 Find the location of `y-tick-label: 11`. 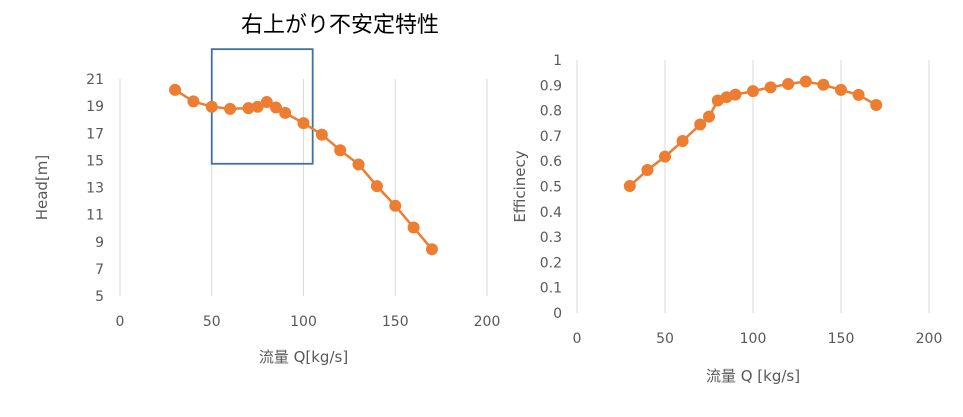

y-tick-label: 11 is located at coordinates (95, 216).